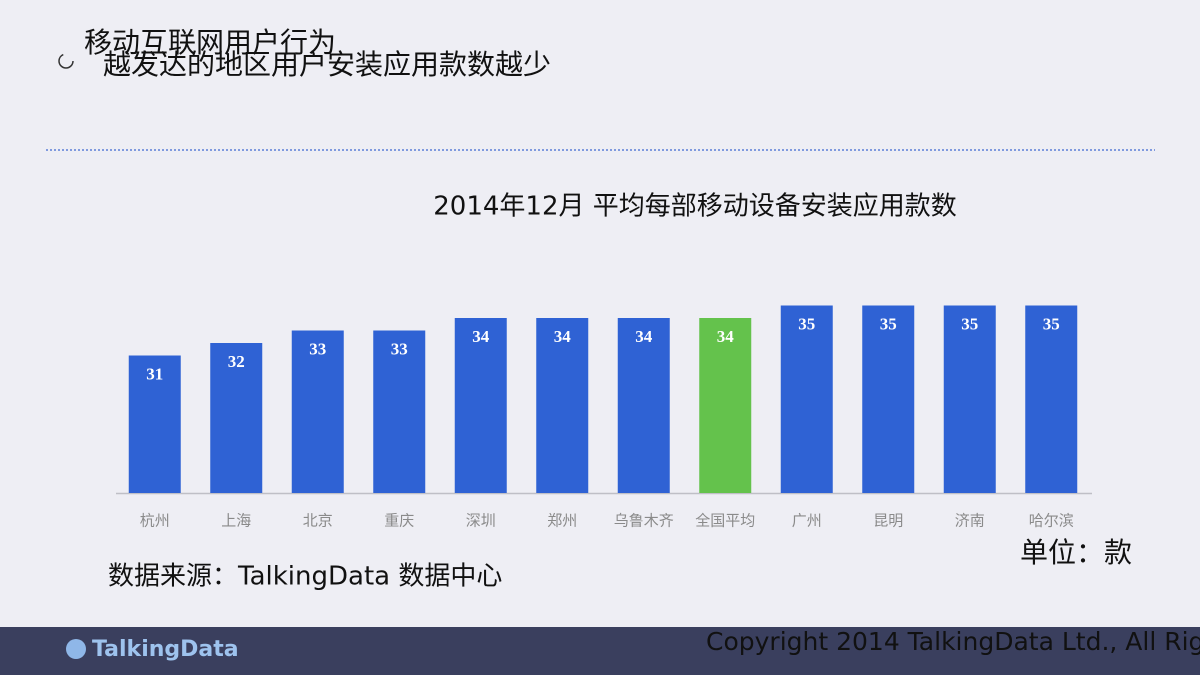 The image size is (1200, 675). What do you see at coordinates (1076, 552) in the screenshot?
I see `unit: 单位：款` at bounding box center [1076, 552].